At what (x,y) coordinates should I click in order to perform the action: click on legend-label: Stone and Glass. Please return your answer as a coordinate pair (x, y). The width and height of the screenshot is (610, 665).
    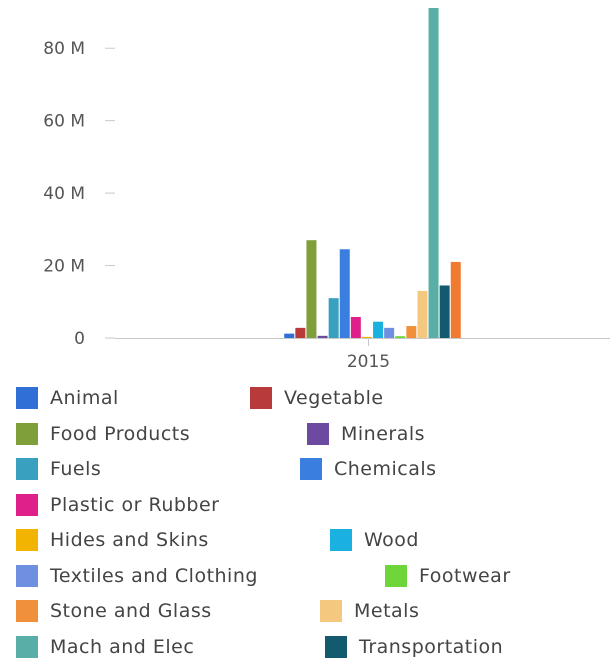
    Looking at the image, I should click on (131, 611).